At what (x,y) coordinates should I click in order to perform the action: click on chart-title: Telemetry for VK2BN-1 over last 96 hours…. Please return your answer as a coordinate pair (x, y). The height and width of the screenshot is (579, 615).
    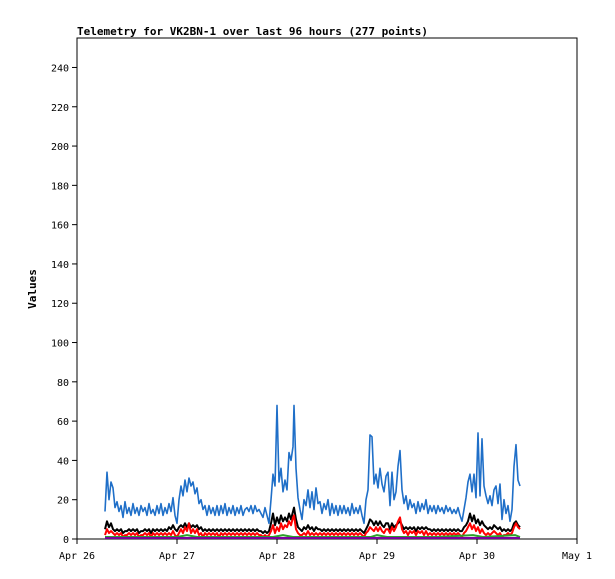
    Looking at the image, I should click on (252, 31).